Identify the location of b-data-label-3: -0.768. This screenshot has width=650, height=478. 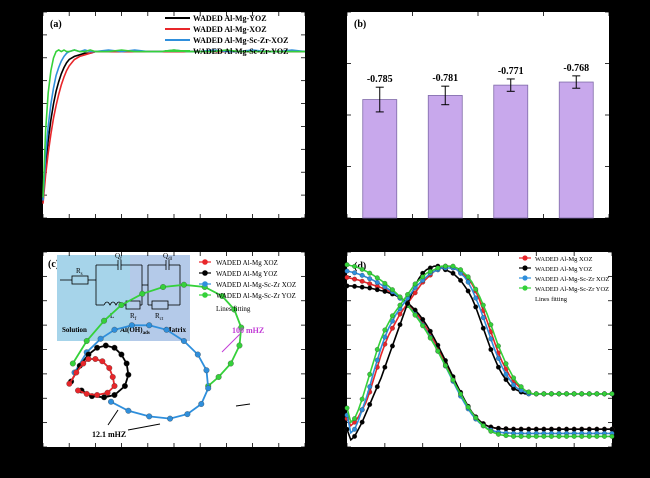
(576, 68).